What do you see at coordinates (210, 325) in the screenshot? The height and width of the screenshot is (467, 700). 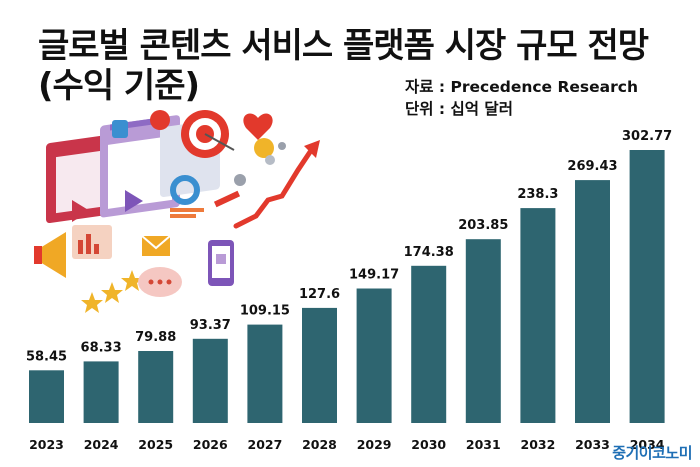 I see `data-label-2026: 93.37` at bounding box center [210, 325].